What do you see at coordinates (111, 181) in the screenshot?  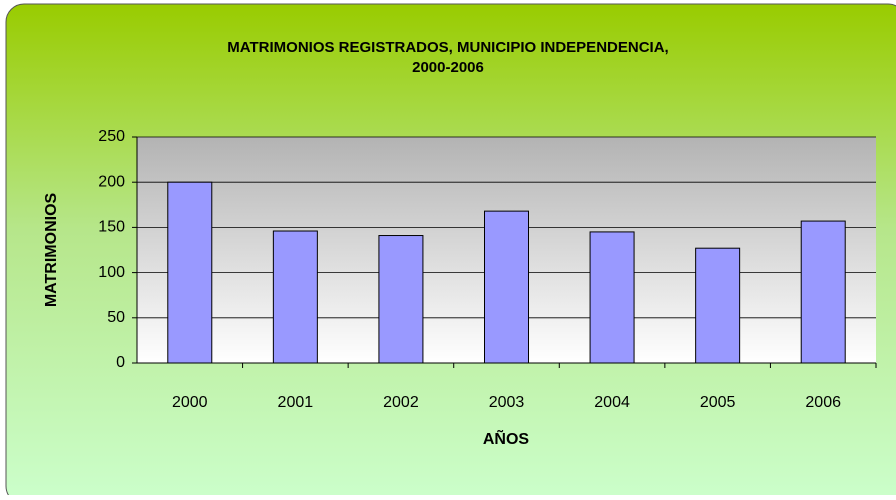 I see `y-tick-label: 200` at bounding box center [111, 181].